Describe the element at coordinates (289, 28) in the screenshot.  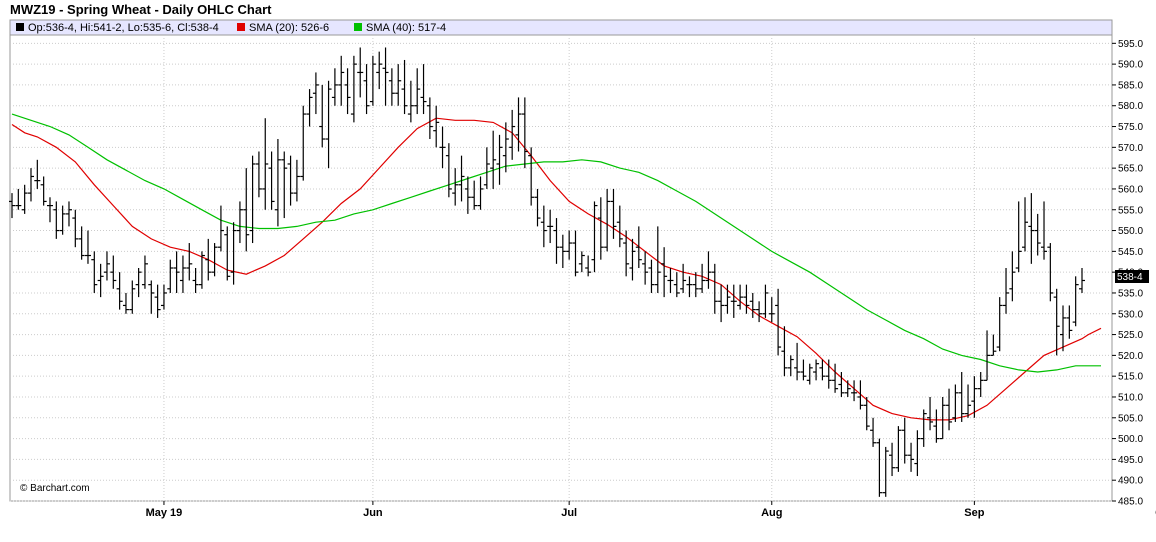
I see `legend-item: SMA (20): 526-6` at that location.